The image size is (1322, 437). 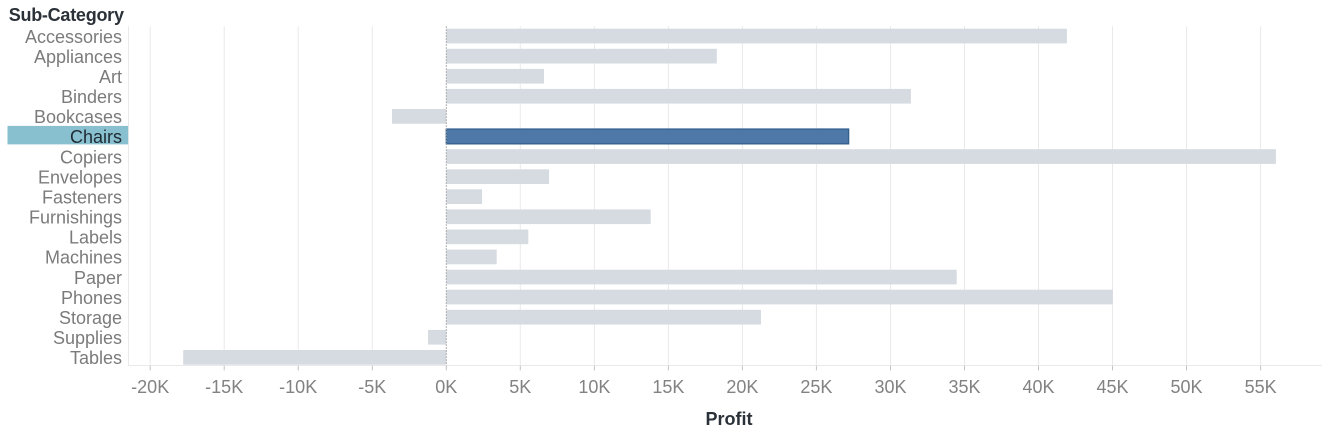 I want to click on svg-text: Binders, so click(x=91, y=97).